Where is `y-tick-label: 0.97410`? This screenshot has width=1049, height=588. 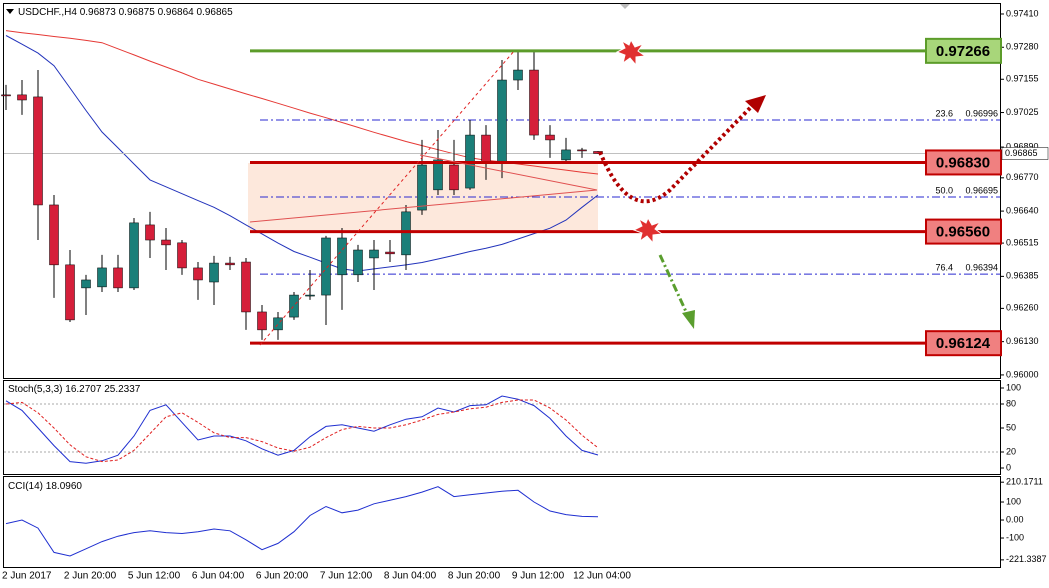
y-tick-label: 0.97410 is located at coordinates (1022, 13).